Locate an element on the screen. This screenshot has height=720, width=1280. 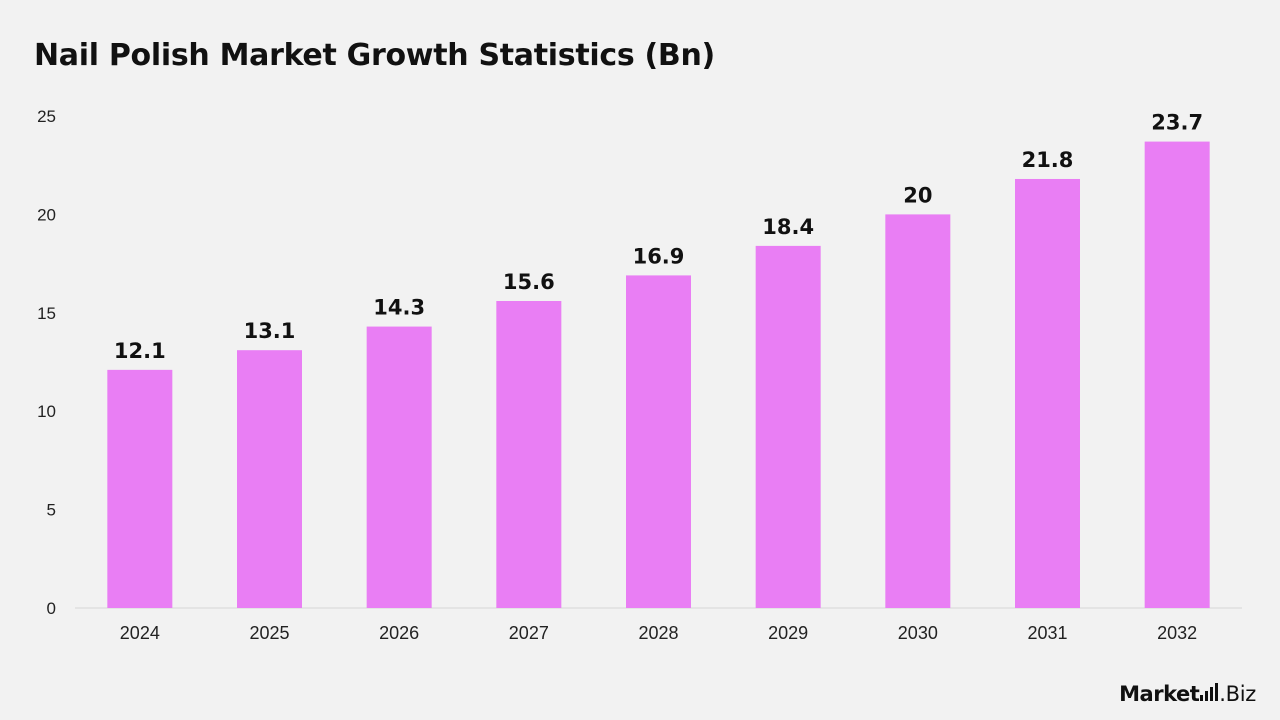
data-label: 23.7 is located at coordinates (1177, 123).